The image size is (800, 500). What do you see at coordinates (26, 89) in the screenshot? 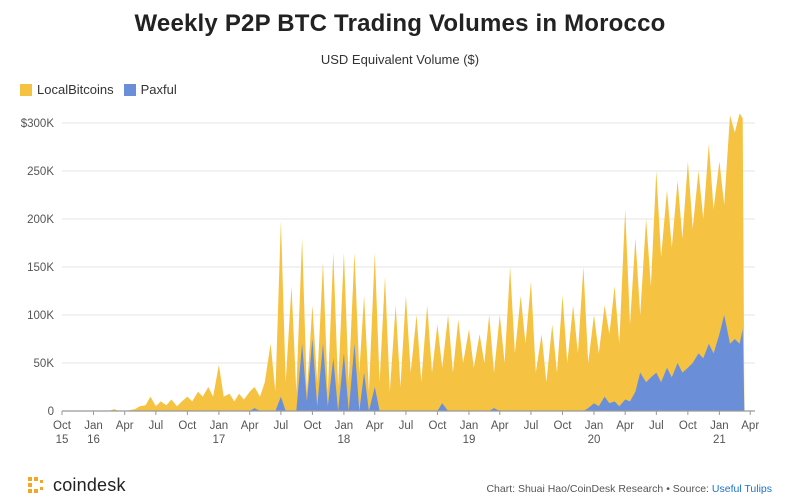
I see `legend-swatch-localbitcoins` at bounding box center [26, 89].